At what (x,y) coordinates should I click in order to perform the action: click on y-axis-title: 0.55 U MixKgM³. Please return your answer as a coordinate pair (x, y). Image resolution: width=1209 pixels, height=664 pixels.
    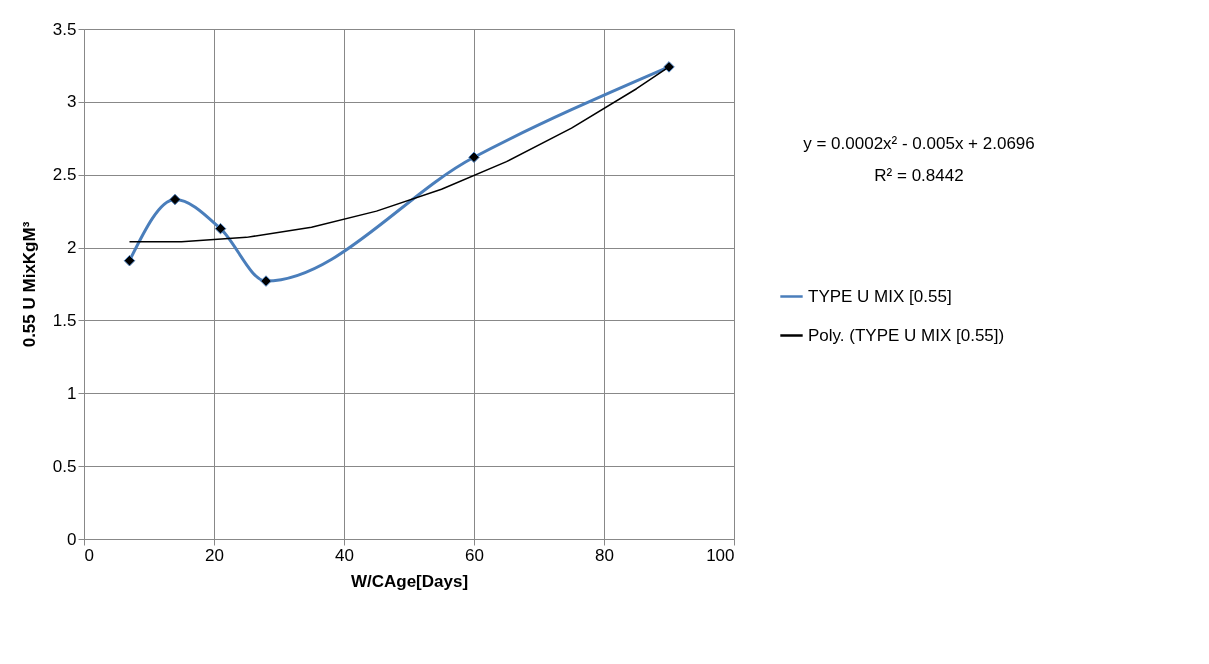
    Looking at the image, I should click on (29, 284).